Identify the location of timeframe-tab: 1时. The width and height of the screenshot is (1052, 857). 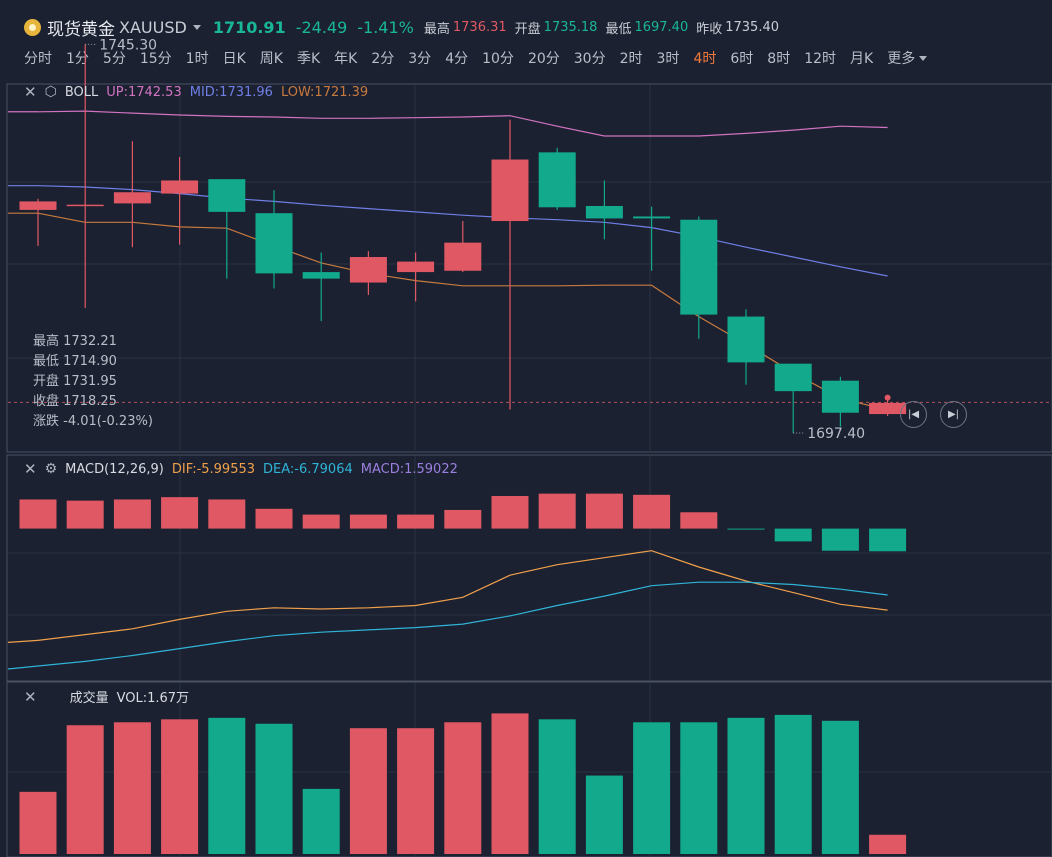
(197, 59).